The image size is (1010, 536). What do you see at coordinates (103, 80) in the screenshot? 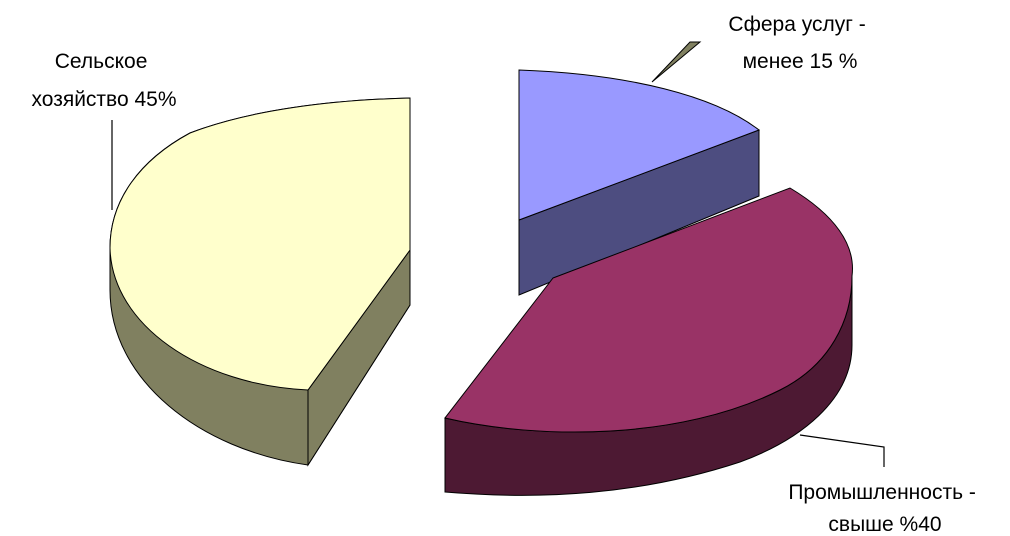
I see `label-agriculture: Сельское хозяйство 45%` at bounding box center [103, 80].